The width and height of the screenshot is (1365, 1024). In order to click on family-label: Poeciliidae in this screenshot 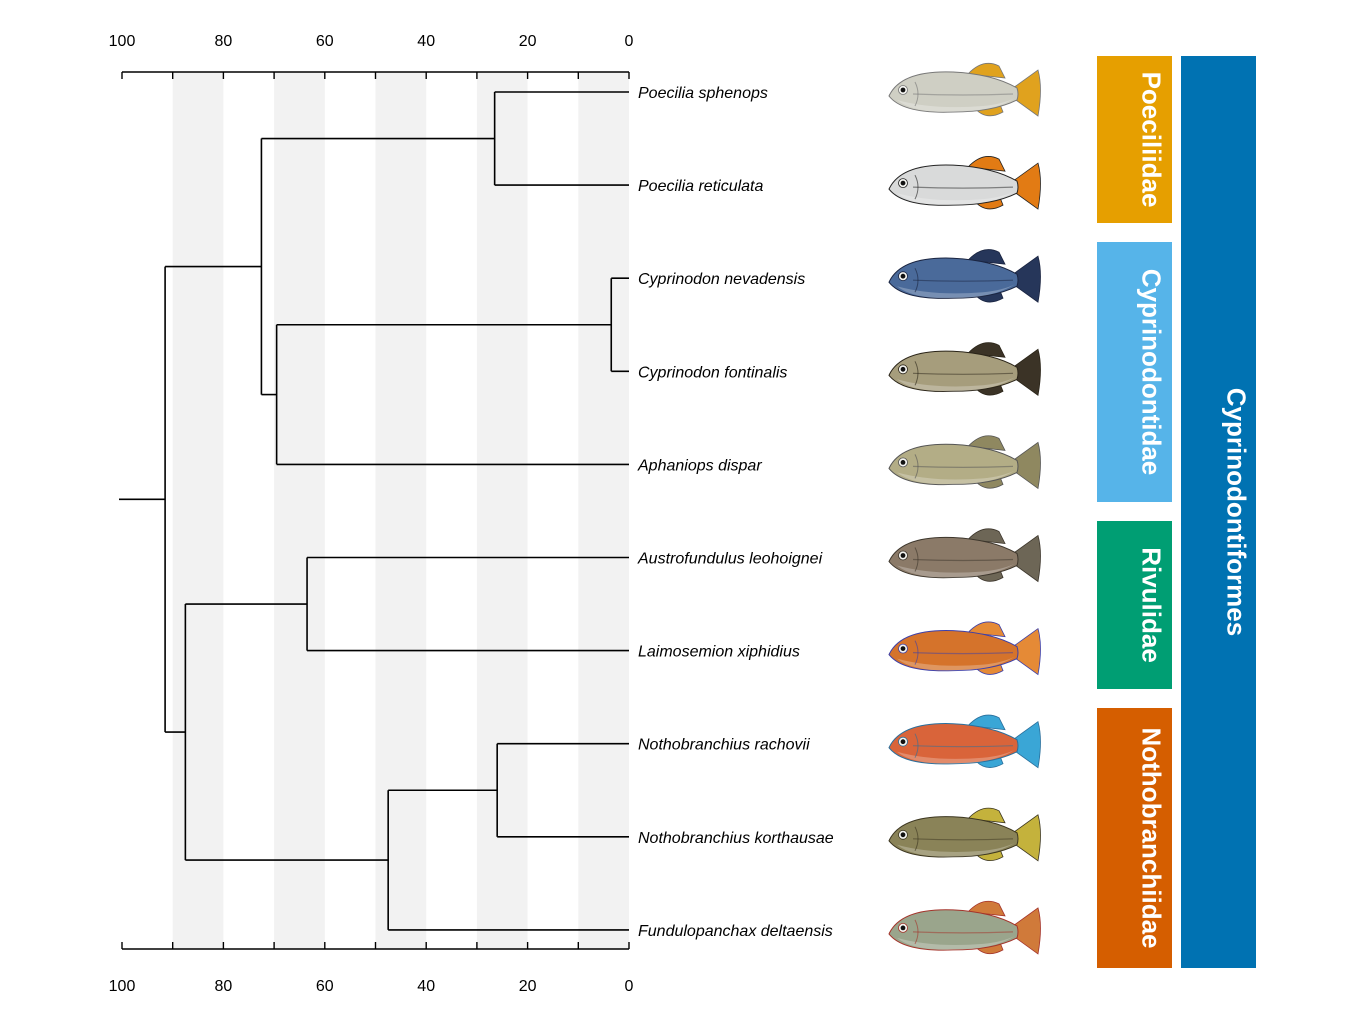, I will do `click(1152, 140)`.